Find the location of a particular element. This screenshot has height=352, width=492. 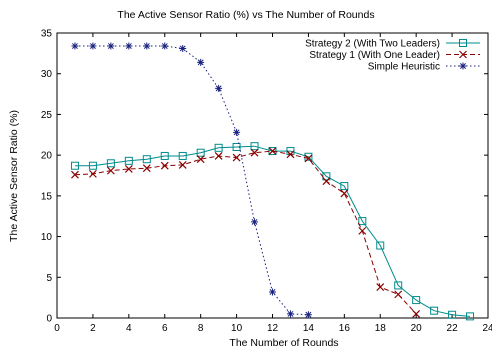

y-tick-label: 25 is located at coordinates (47, 115).